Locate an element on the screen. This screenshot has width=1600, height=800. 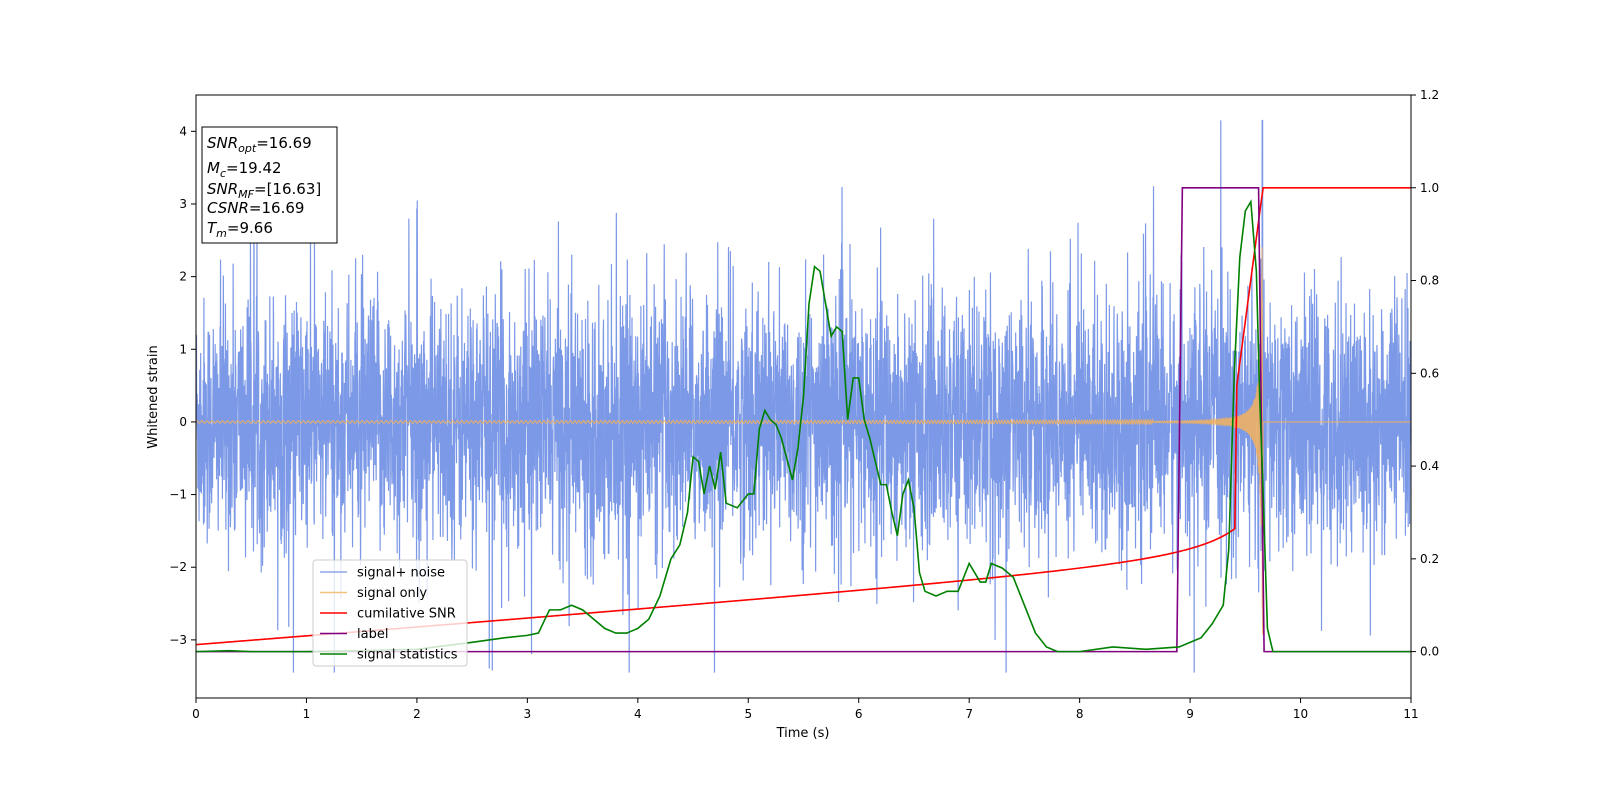
x-axis-label: Time (s) is located at coordinates (803, 733).